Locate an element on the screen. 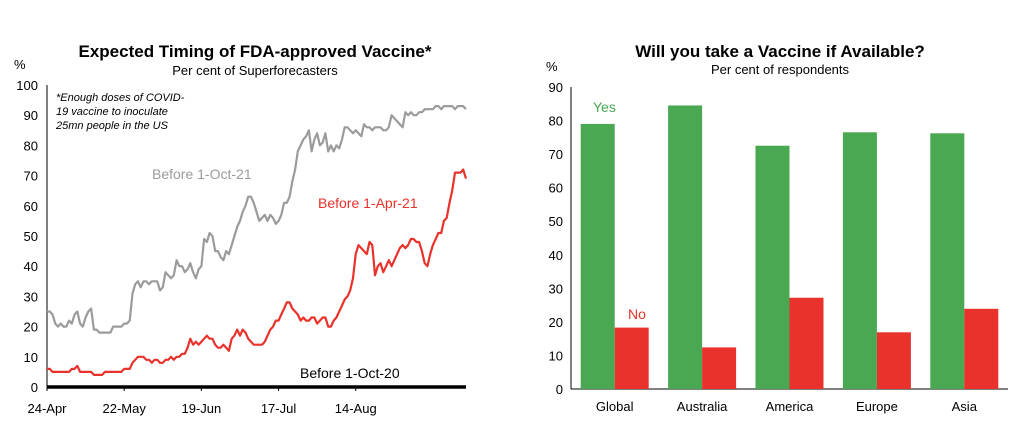  bar-chart-title: Will you take a Vaccine if Available? is located at coordinates (780, 51).